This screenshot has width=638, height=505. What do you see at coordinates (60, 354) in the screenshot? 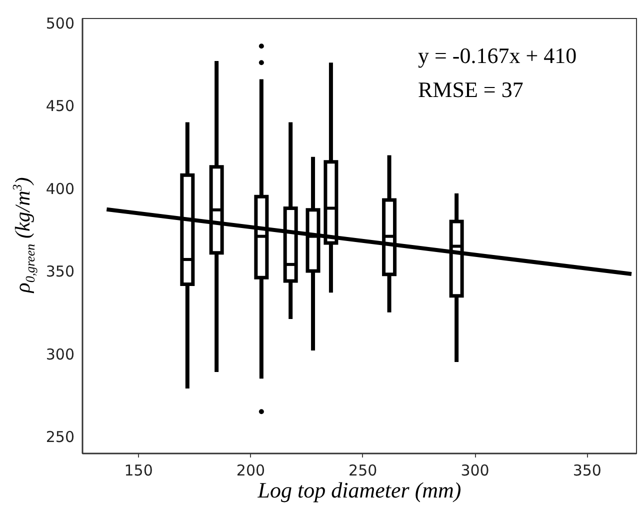
I see `y-tick-label: 300` at bounding box center [60, 354].